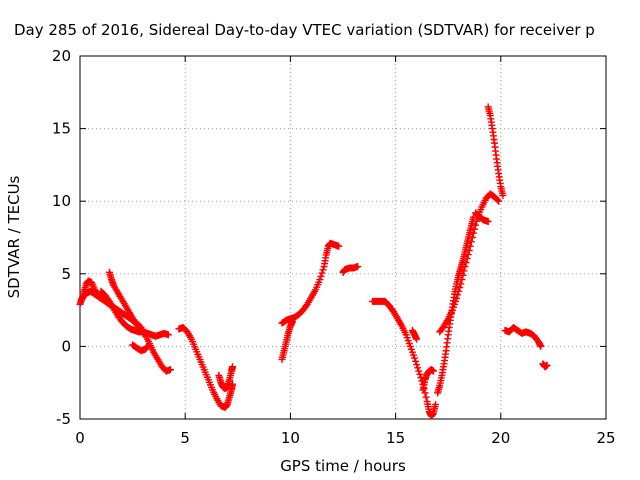 The width and height of the screenshot is (640, 480). I want to click on x-axis-label: GPS time / hours, so click(343, 466).